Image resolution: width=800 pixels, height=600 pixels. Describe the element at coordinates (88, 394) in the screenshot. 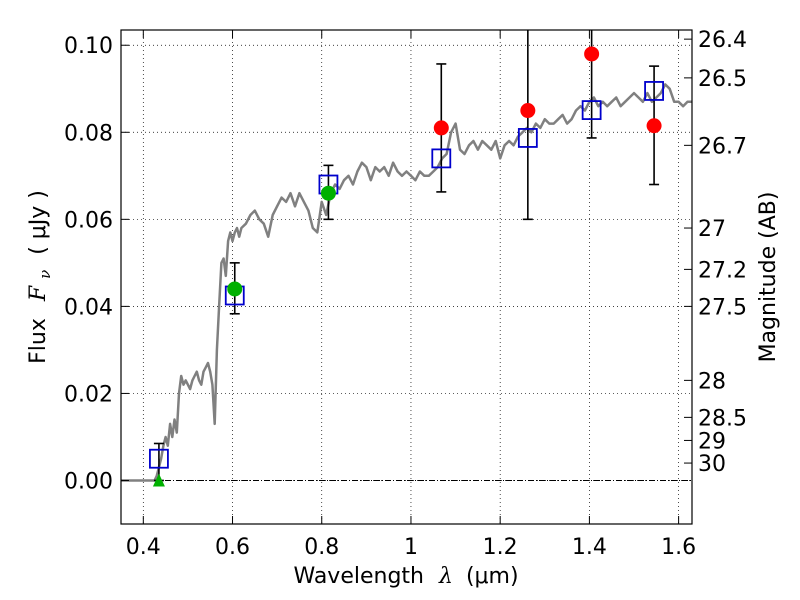

I see `y-tick-label: 0.02` at that location.